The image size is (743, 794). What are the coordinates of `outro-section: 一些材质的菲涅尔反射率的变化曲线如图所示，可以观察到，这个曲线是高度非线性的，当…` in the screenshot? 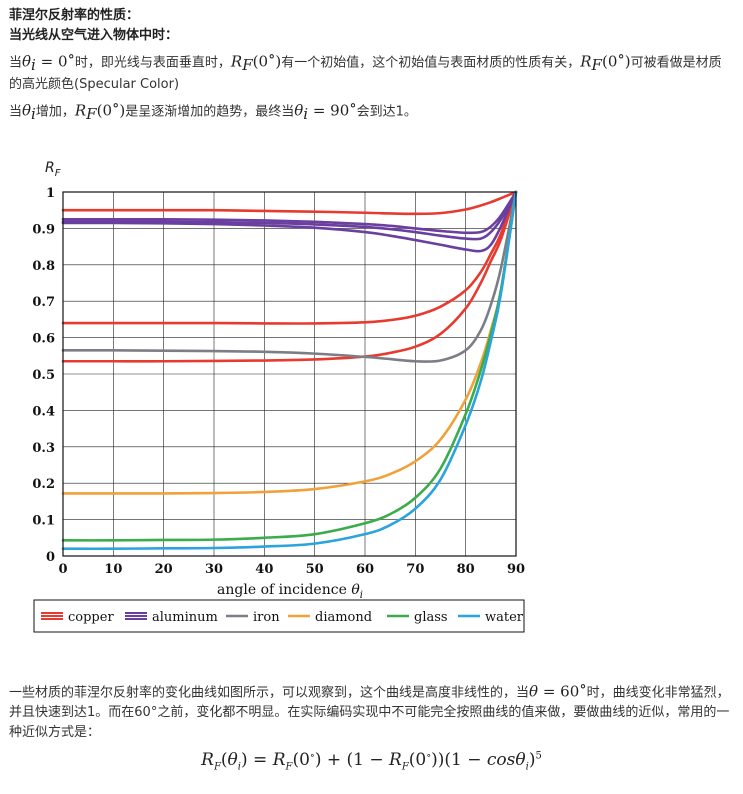 It's located at (371, 709).